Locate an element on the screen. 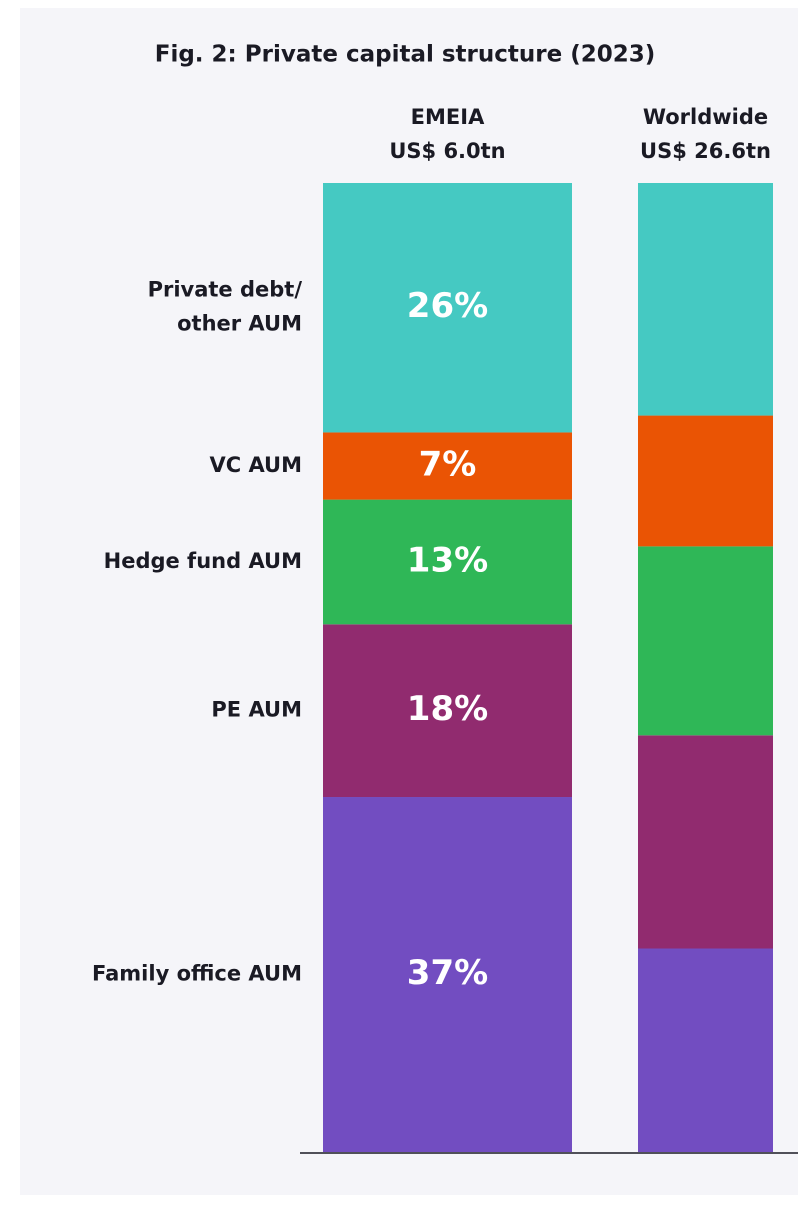 Image resolution: width=798 pixels, height=1211 pixels. value-label: 37% is located at coordinates (447, 973).